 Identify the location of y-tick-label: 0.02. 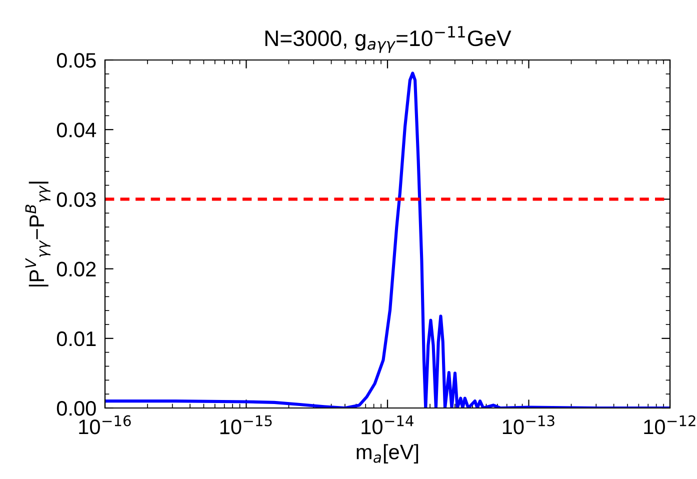
(76, 269).